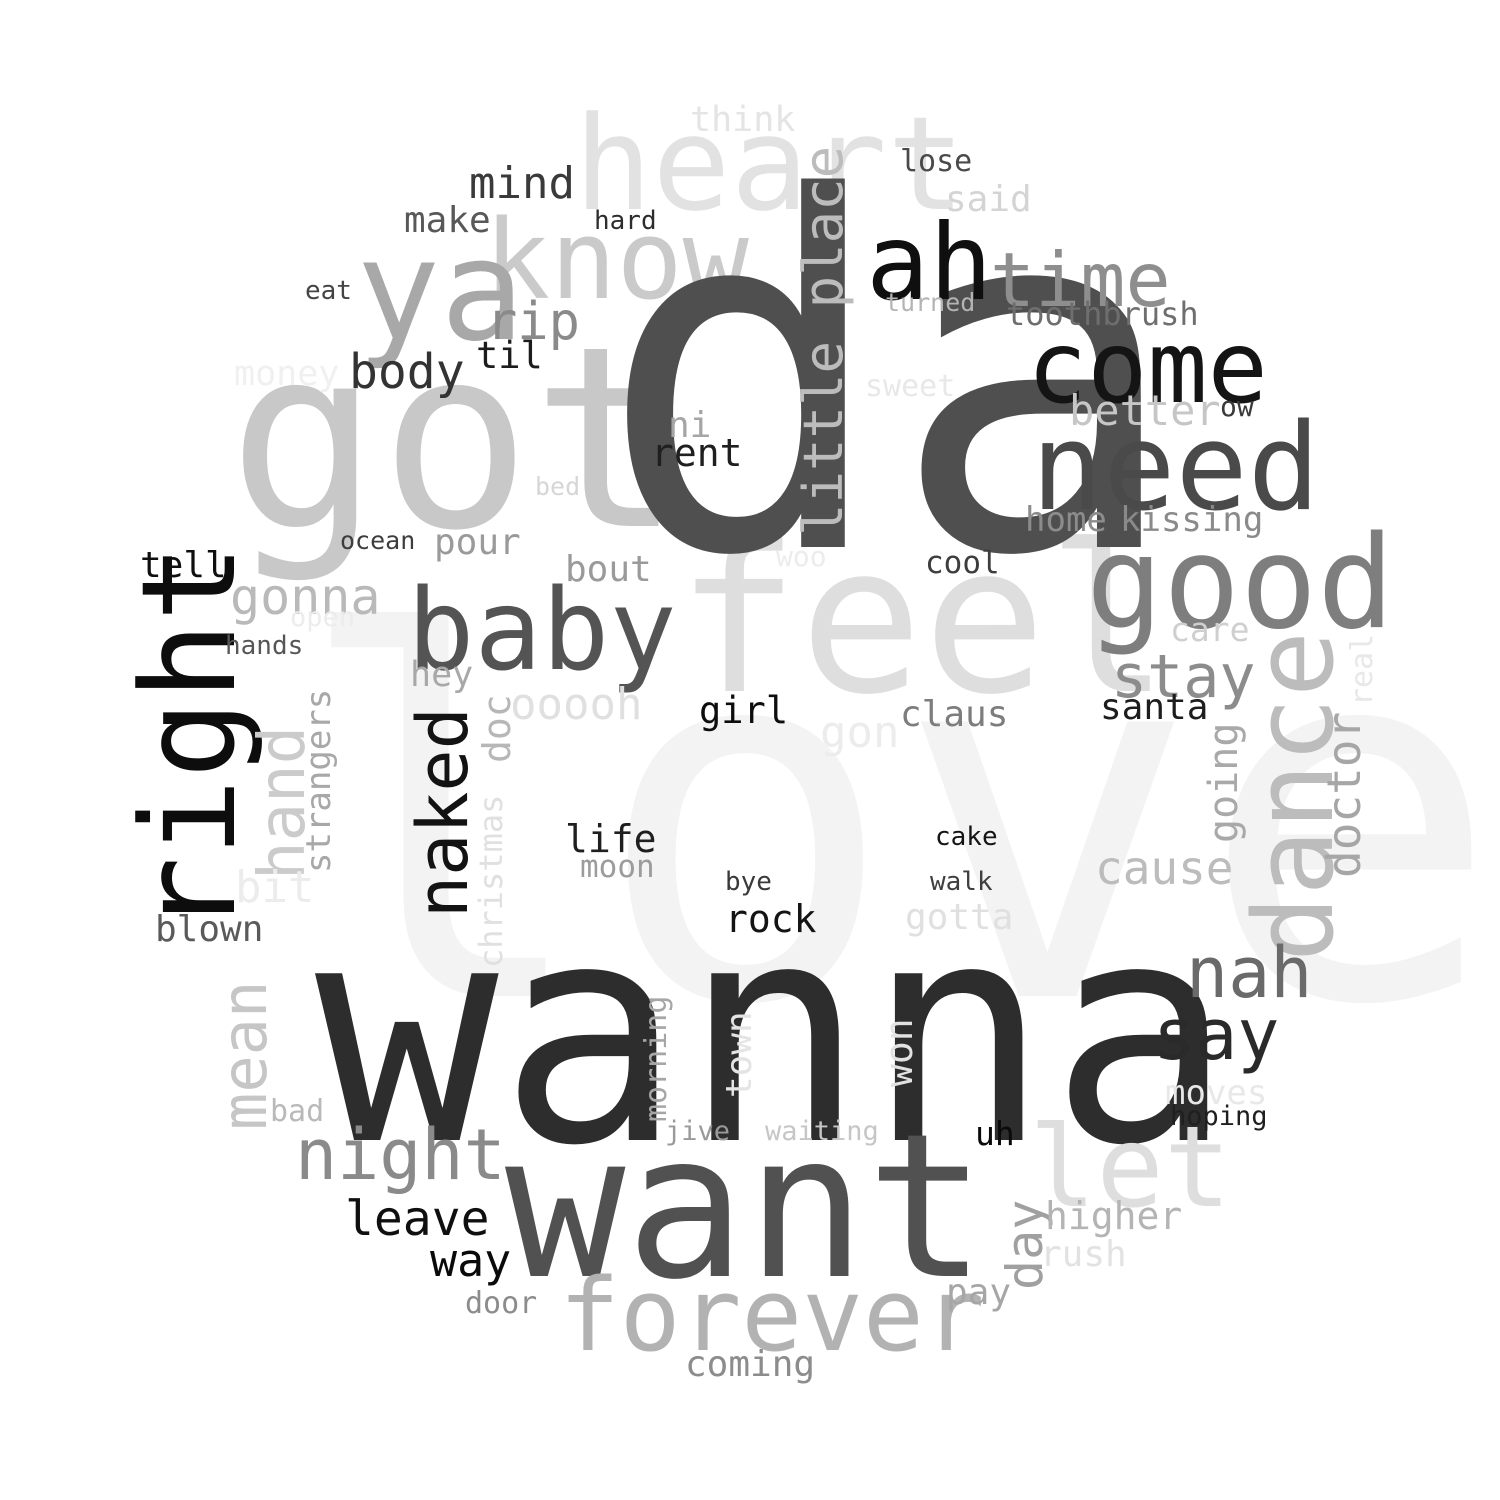  I want to click on word-good: good, so click(1240, 583).